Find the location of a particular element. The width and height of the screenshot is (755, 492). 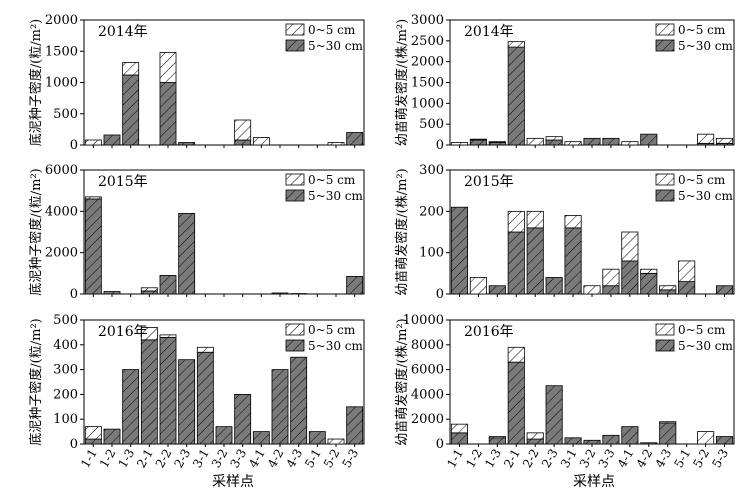

x-tick-label: 1-2 is located at coordinates (474, 459).